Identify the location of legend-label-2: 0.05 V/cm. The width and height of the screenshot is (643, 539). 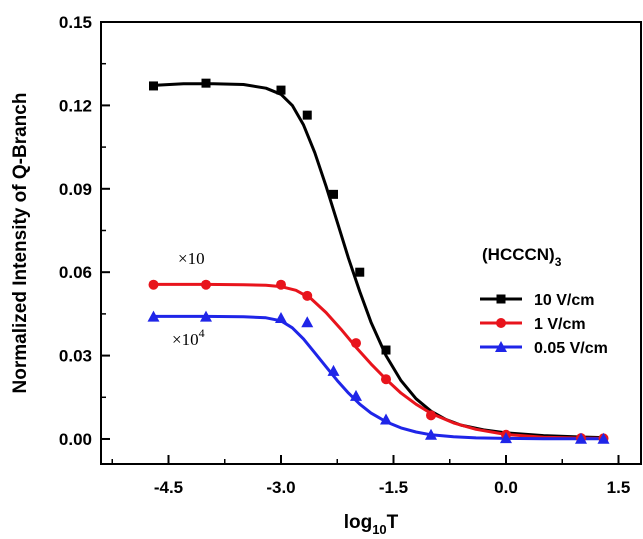
(571, 348).